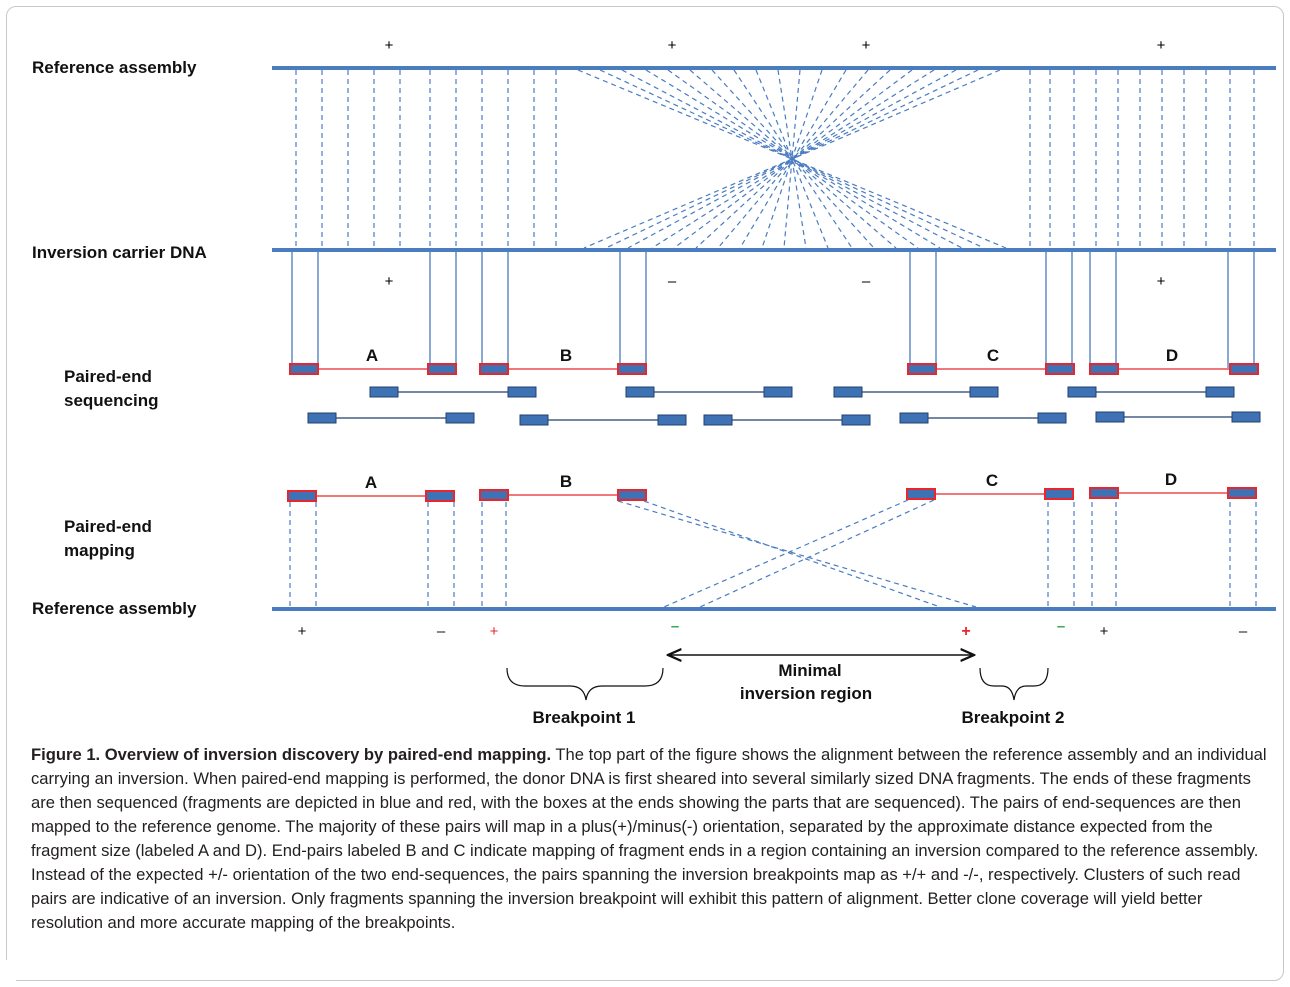  What do you see at coordinates (809, 670) in the screenshot?
I see `minimal-region-label-1: Minimal` at bounding box center [809, 670].